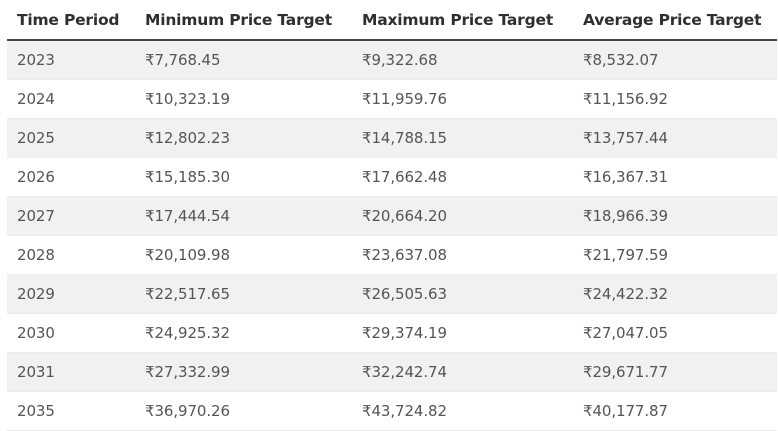 The height and width of the screenshot is (431, 778). What do you see at coordinates (675, 20) in the screenshot?
I see `header-average-price-target: Average Price Target` at bounding box center [675, 20].